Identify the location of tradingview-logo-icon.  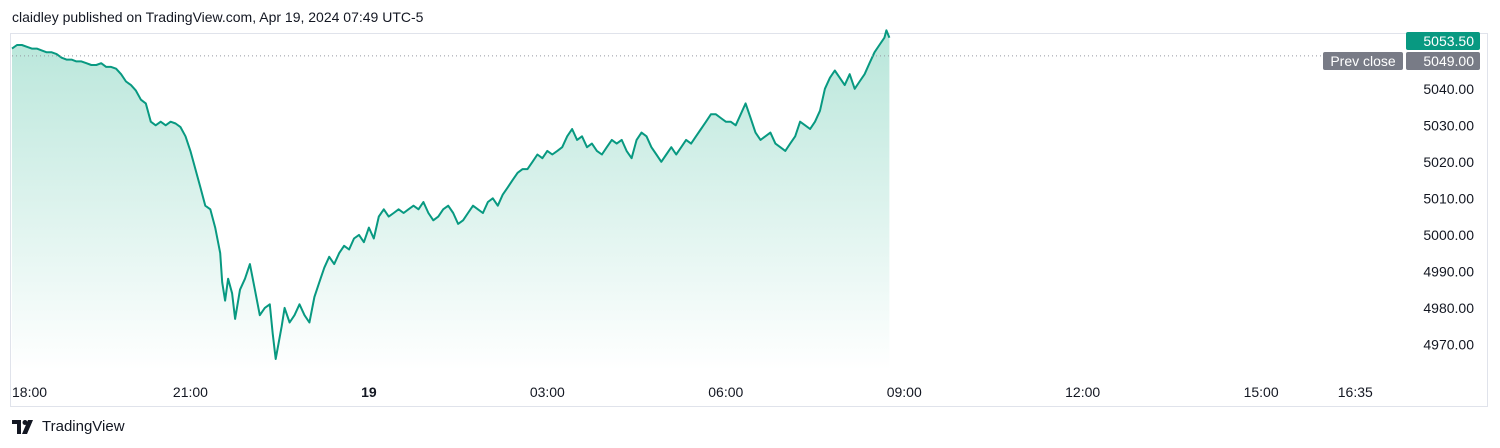
(22, 426).